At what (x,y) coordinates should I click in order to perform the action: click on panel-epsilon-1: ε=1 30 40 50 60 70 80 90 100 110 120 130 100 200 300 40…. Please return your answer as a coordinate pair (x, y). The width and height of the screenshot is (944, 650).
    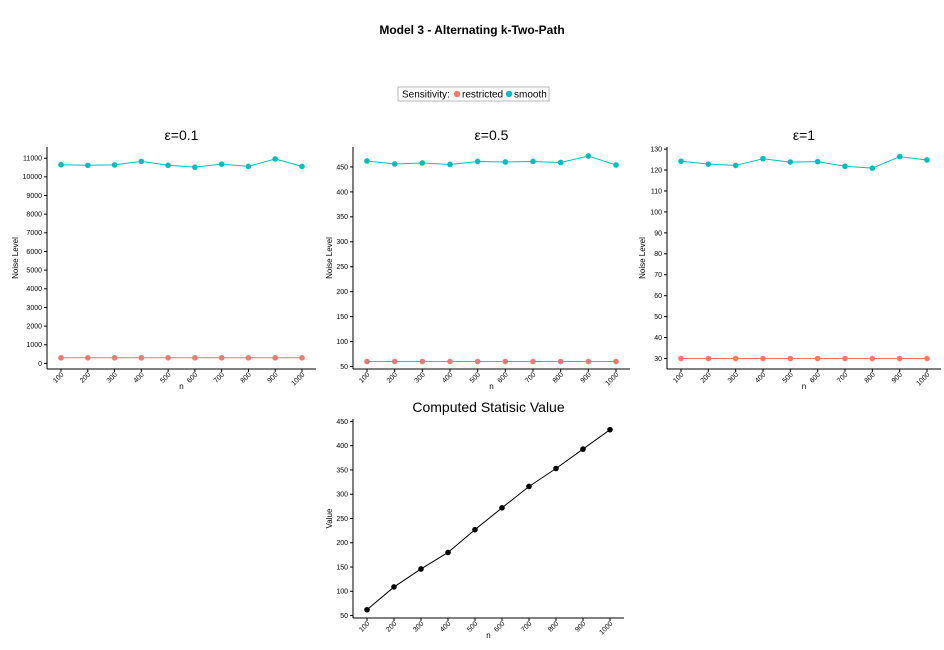
    Looking at the image, I should click on (789, 259).